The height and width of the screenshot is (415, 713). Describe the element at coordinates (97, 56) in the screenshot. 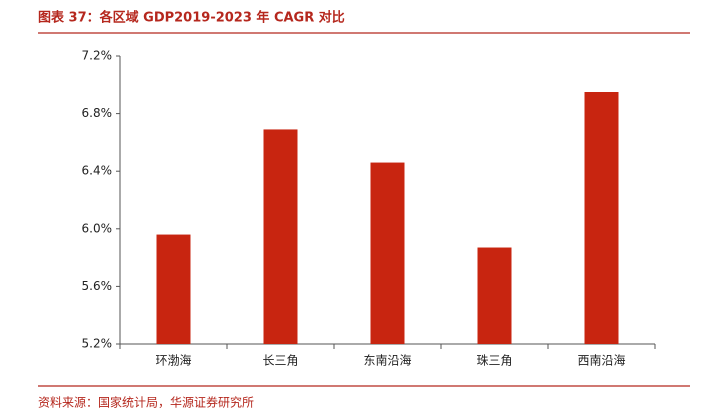

I see `y-tick-label: 7.2%` at that location.